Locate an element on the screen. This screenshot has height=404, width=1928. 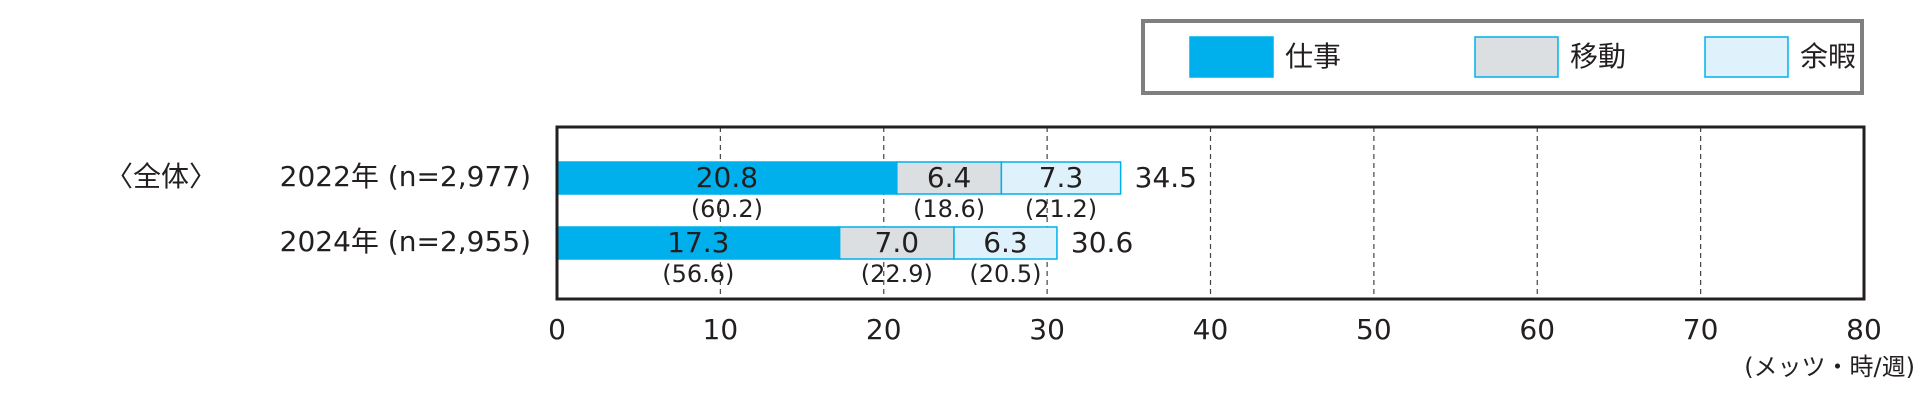
y-tick-label: 2022年 (n=2,977) is located at coordinates (405, 176).